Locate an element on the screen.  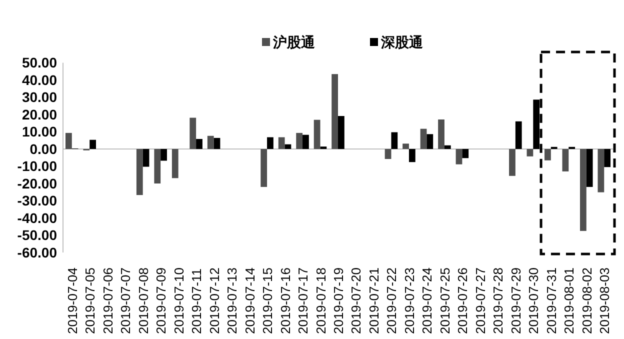
x-tick-label: 2019-08-03 is located at coordinates (604, 301).